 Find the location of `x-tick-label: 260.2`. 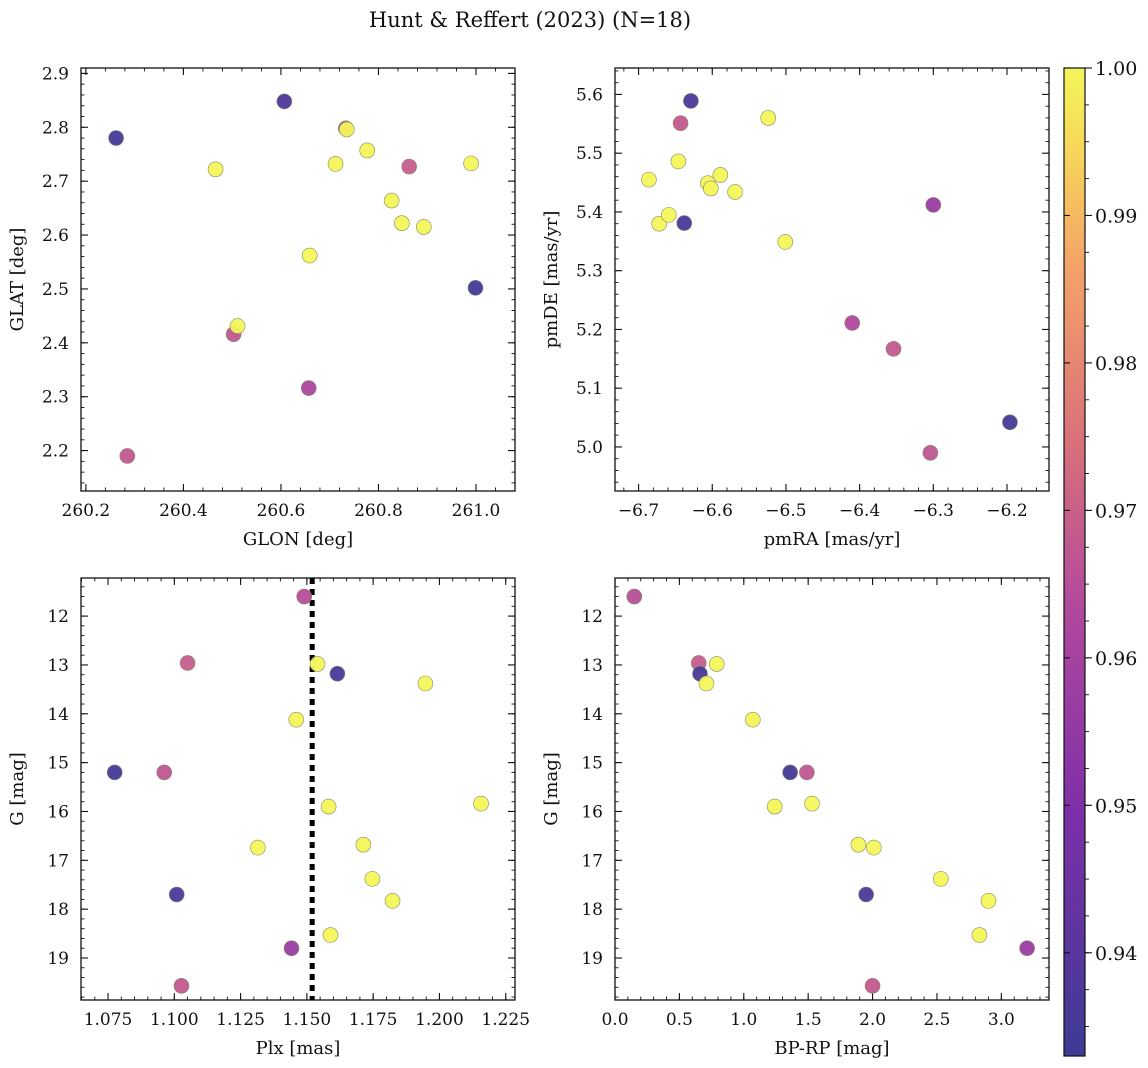

x-tick-label: 260.2 is located at coordinates (86, 511).